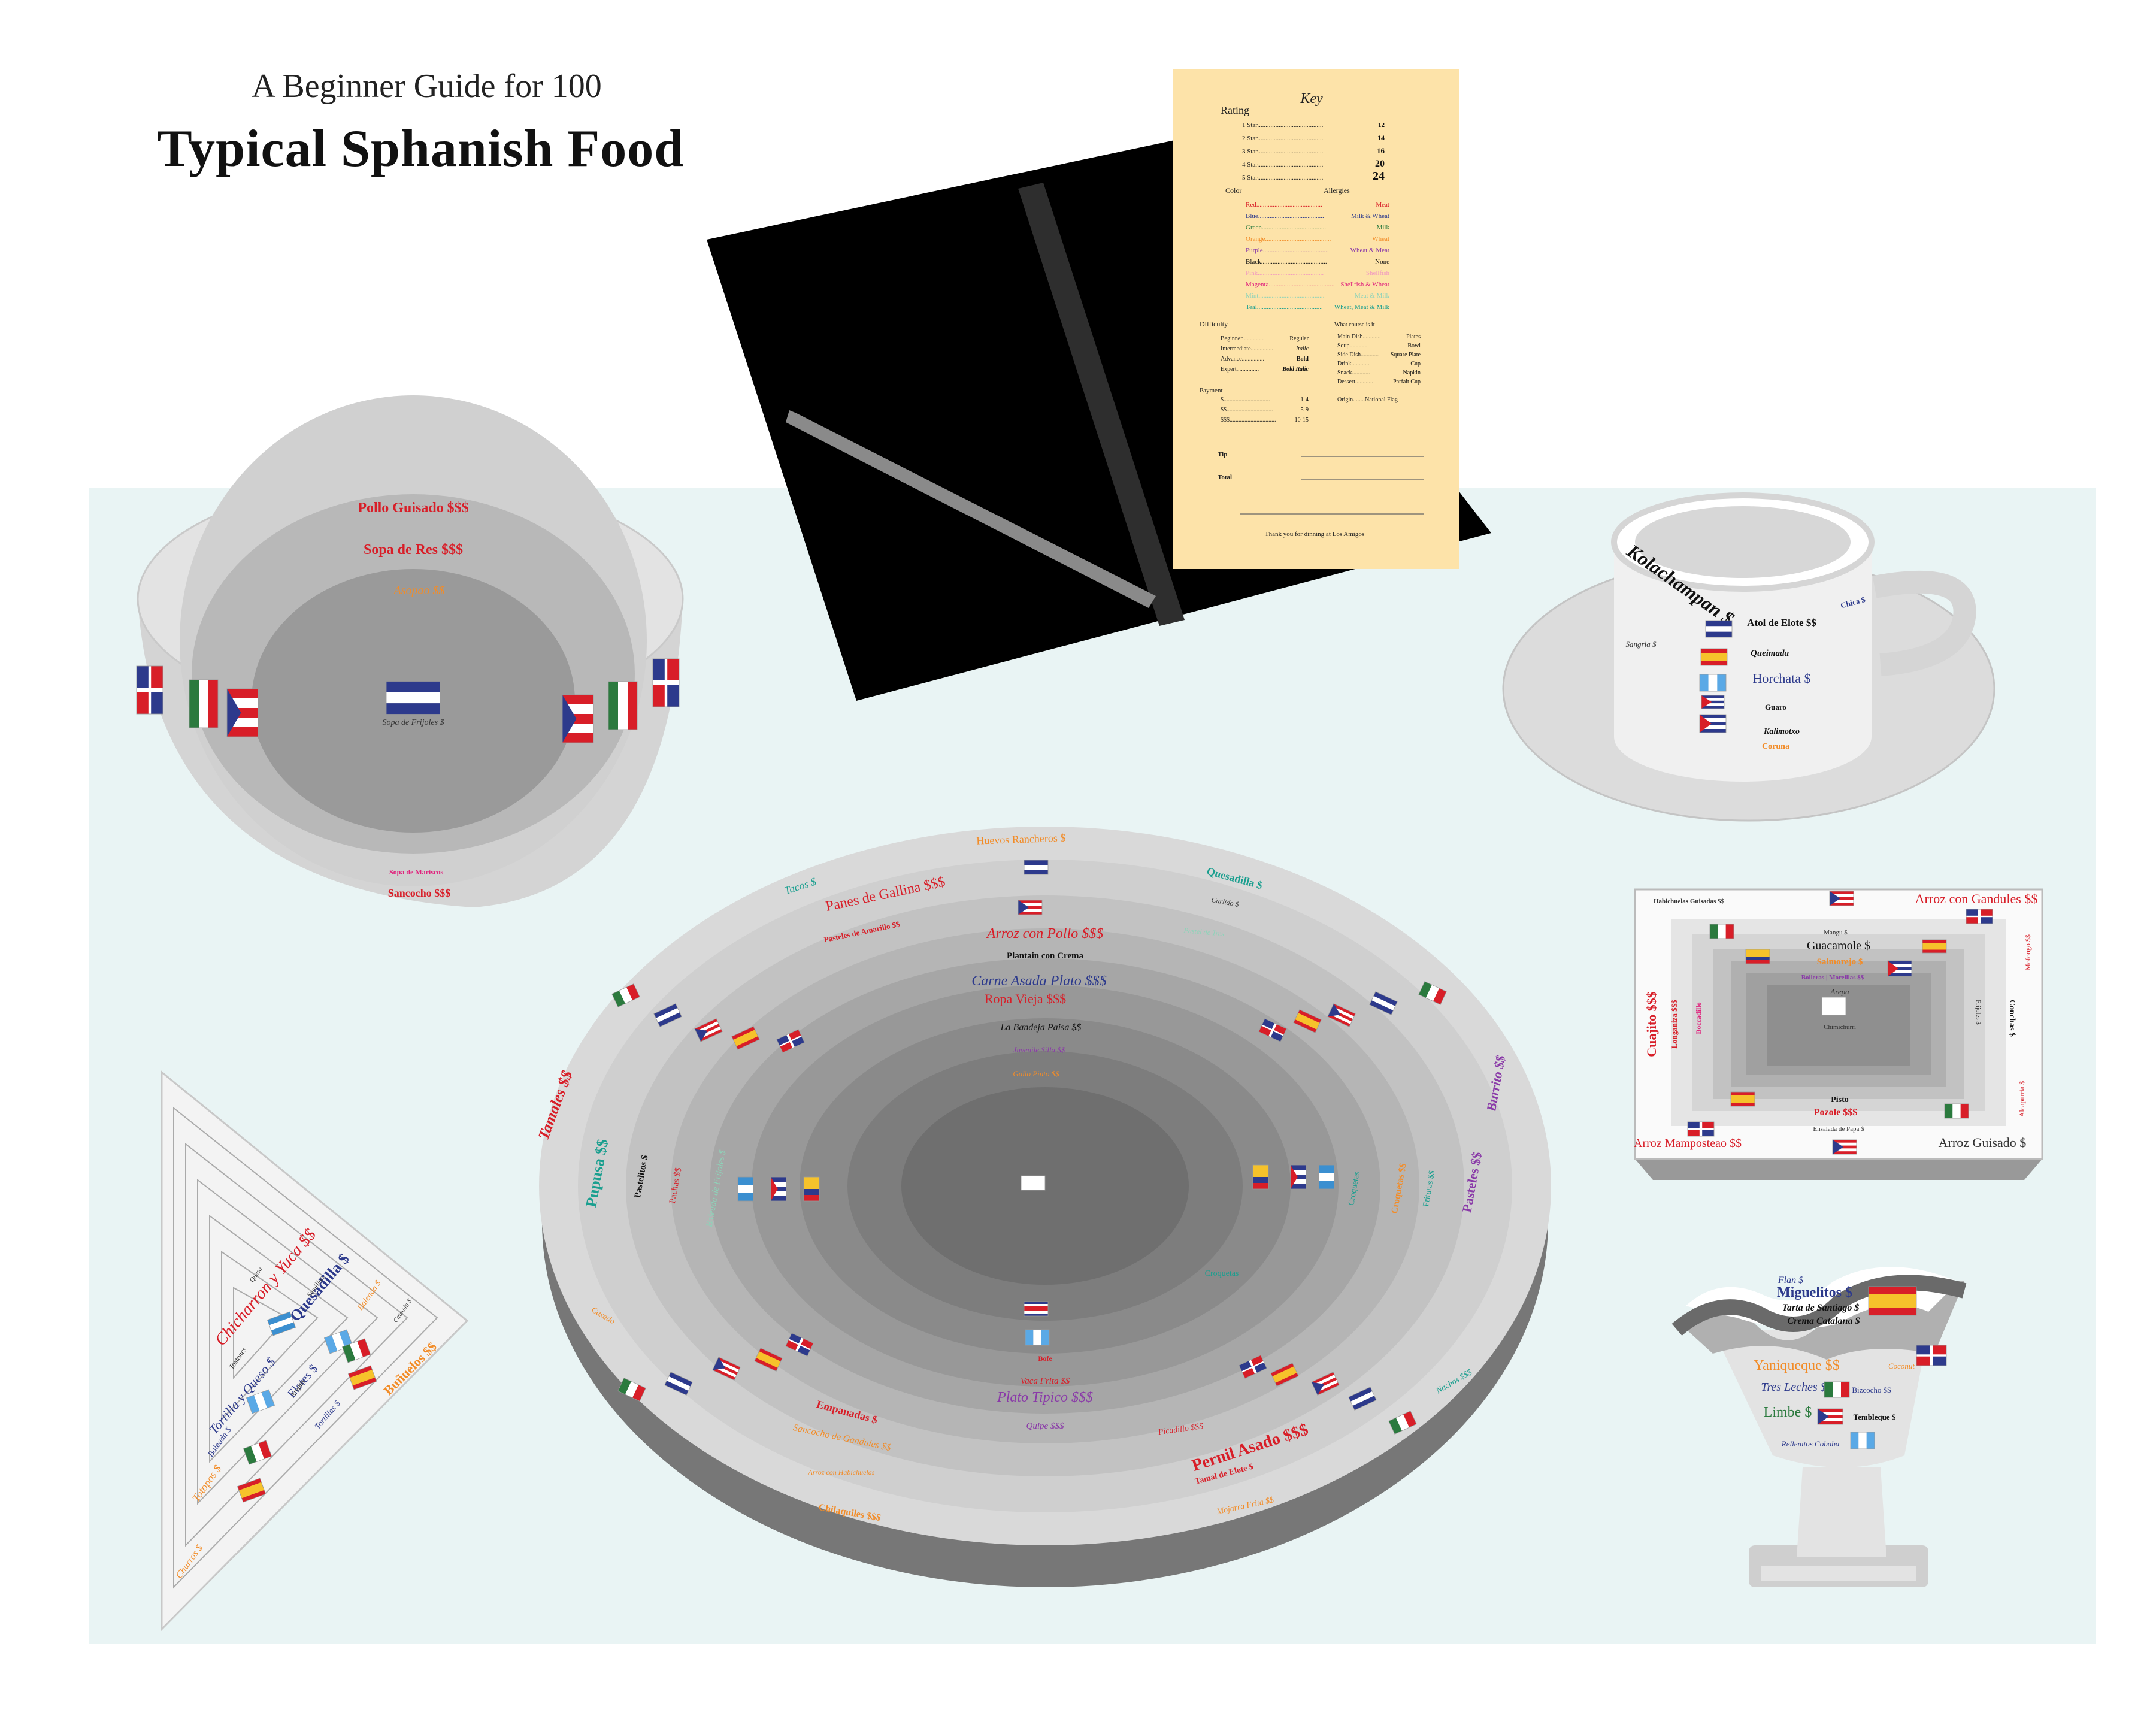 The image size is (2156, 1725). I want to click on key-difficulty-value: Bold, so click(1303, 359).